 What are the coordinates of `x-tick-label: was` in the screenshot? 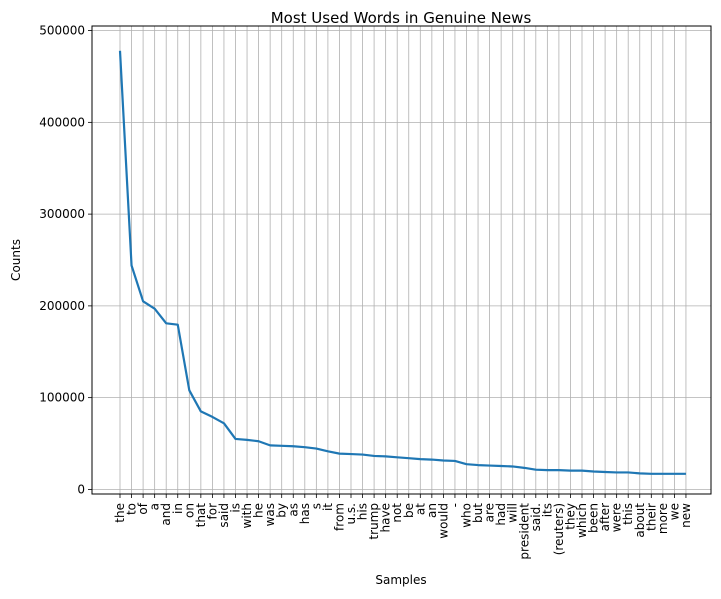 It's located at (270, 514).